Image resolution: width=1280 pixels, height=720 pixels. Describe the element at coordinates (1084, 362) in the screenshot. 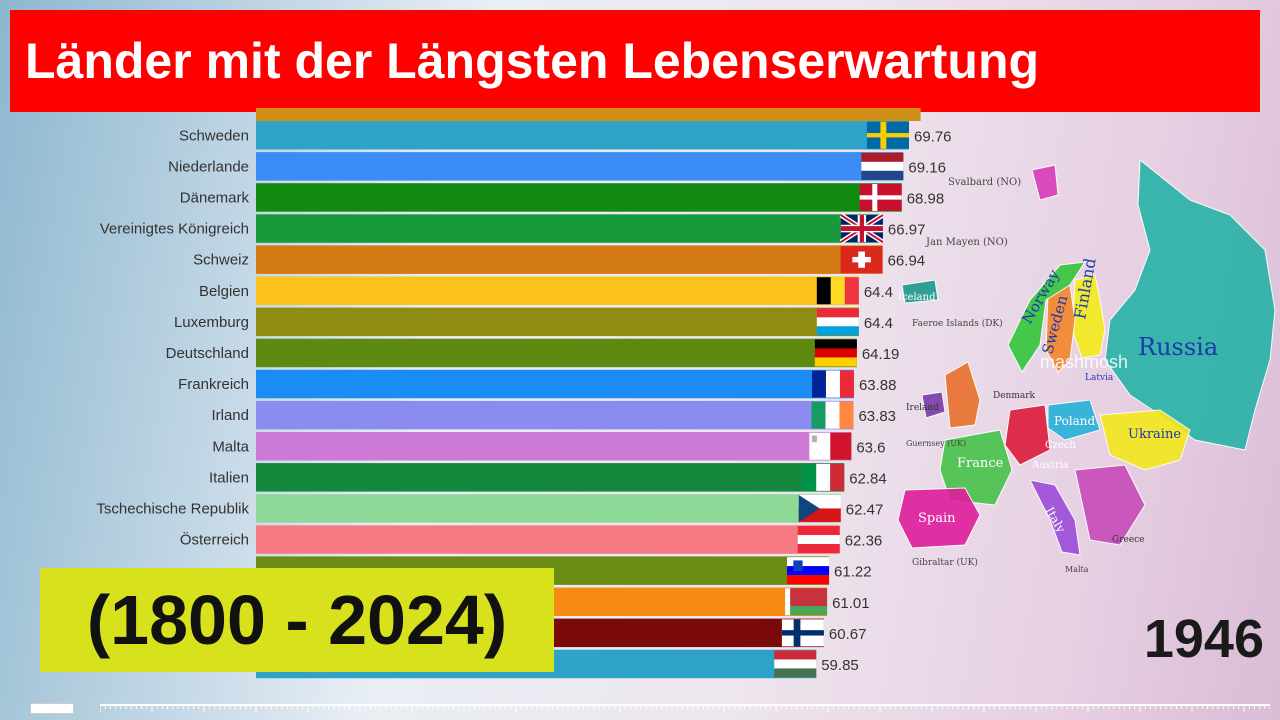

I see `watermark-text: mashmosh` at that location.